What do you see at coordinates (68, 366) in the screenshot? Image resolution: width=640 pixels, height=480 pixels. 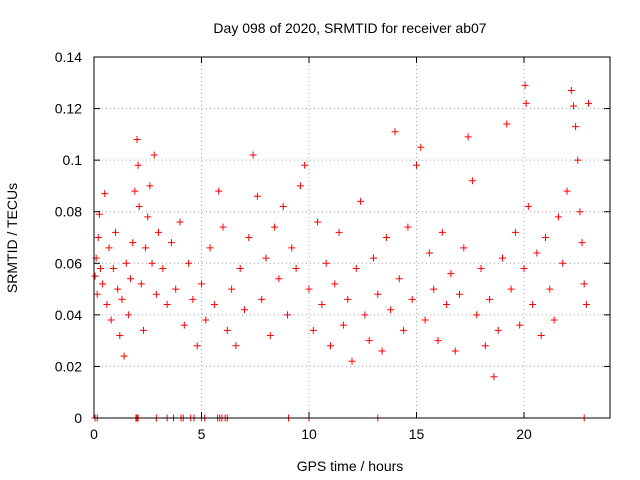 I see `y-tick-label: 0.02` at bounding box center [68, 366].